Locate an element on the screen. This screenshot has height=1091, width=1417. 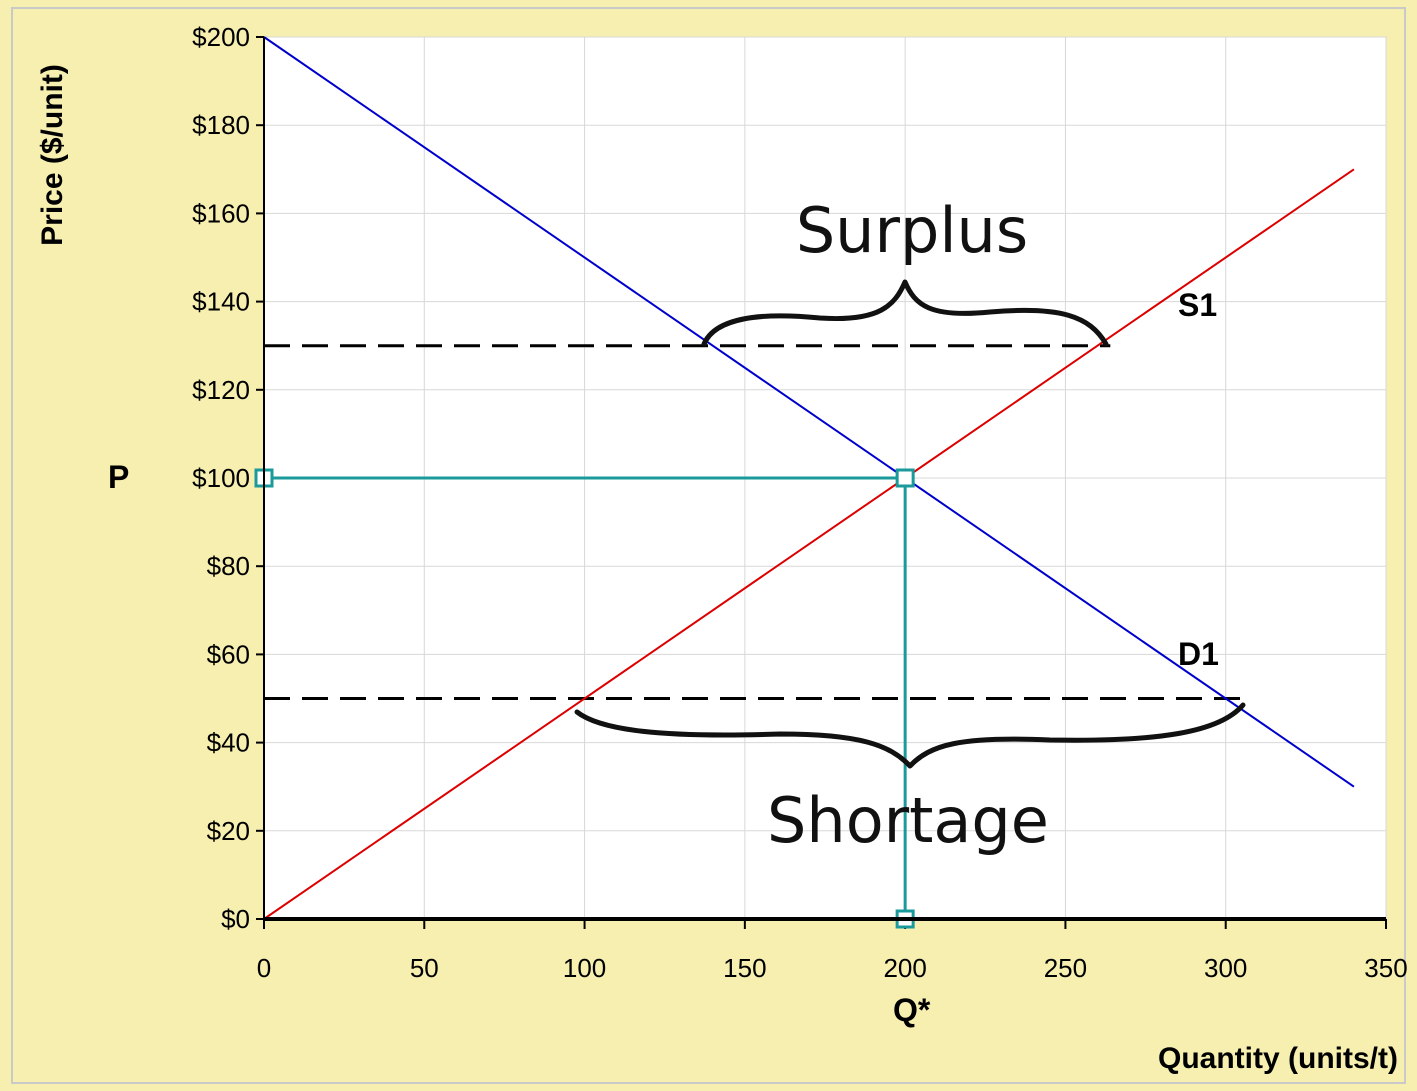
x-tick-label: 300 is located at coordinates (1225, 968).